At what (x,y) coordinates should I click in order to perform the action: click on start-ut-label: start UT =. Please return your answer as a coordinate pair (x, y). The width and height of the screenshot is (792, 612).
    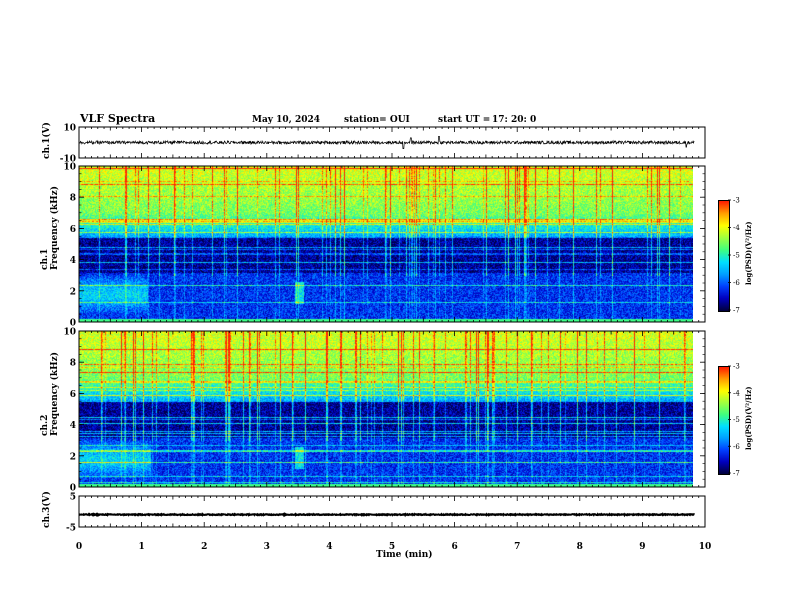
    Looking at the image, I should click on (464, 120).